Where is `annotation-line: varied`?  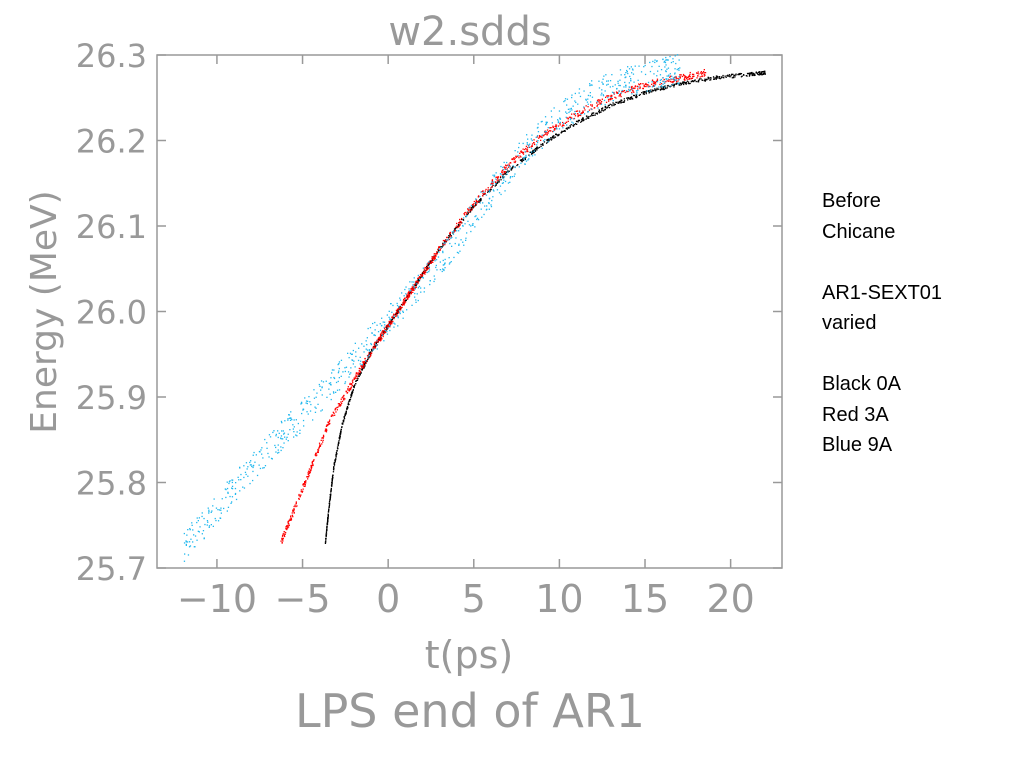 annotation-line: varied is located at coordinates (849, 323).